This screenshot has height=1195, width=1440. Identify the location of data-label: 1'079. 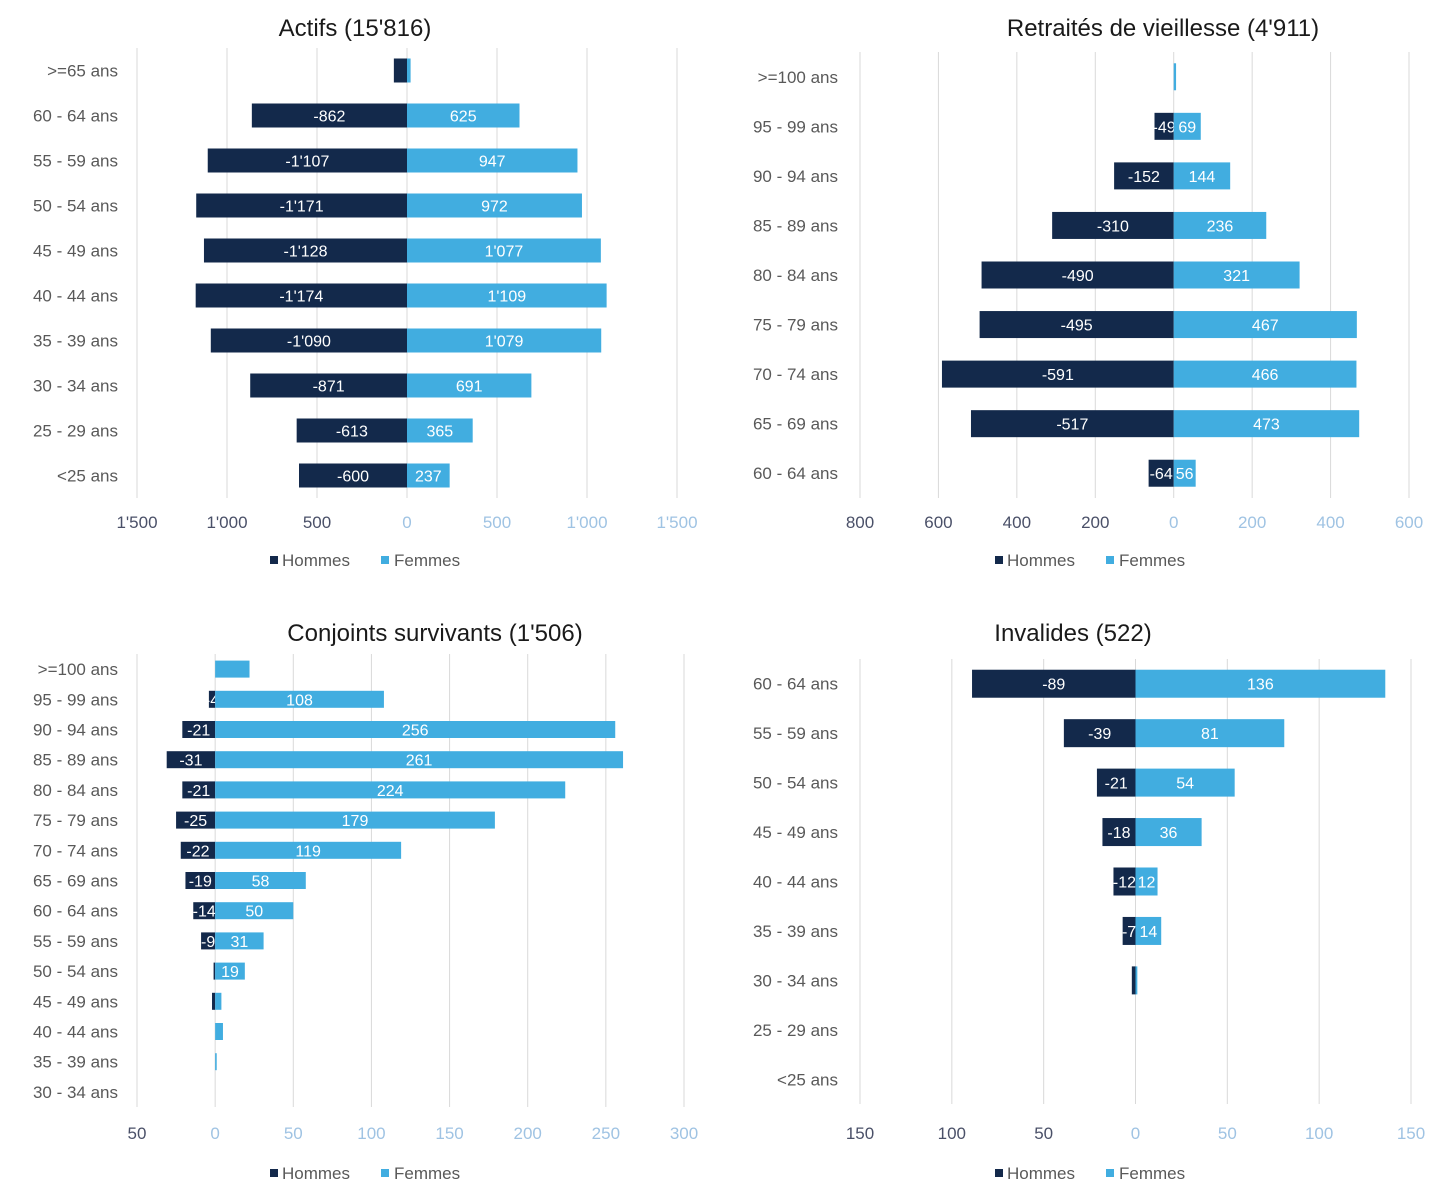
(504, 342).